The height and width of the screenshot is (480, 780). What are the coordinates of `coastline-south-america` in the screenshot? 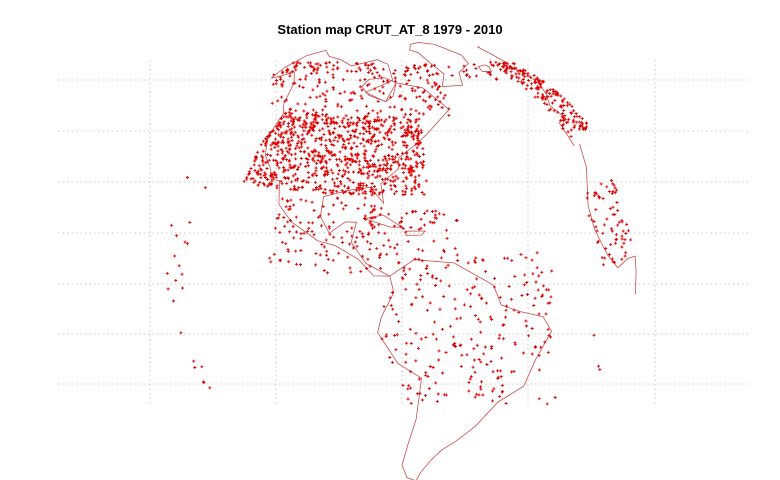 It's located at (465, 369).